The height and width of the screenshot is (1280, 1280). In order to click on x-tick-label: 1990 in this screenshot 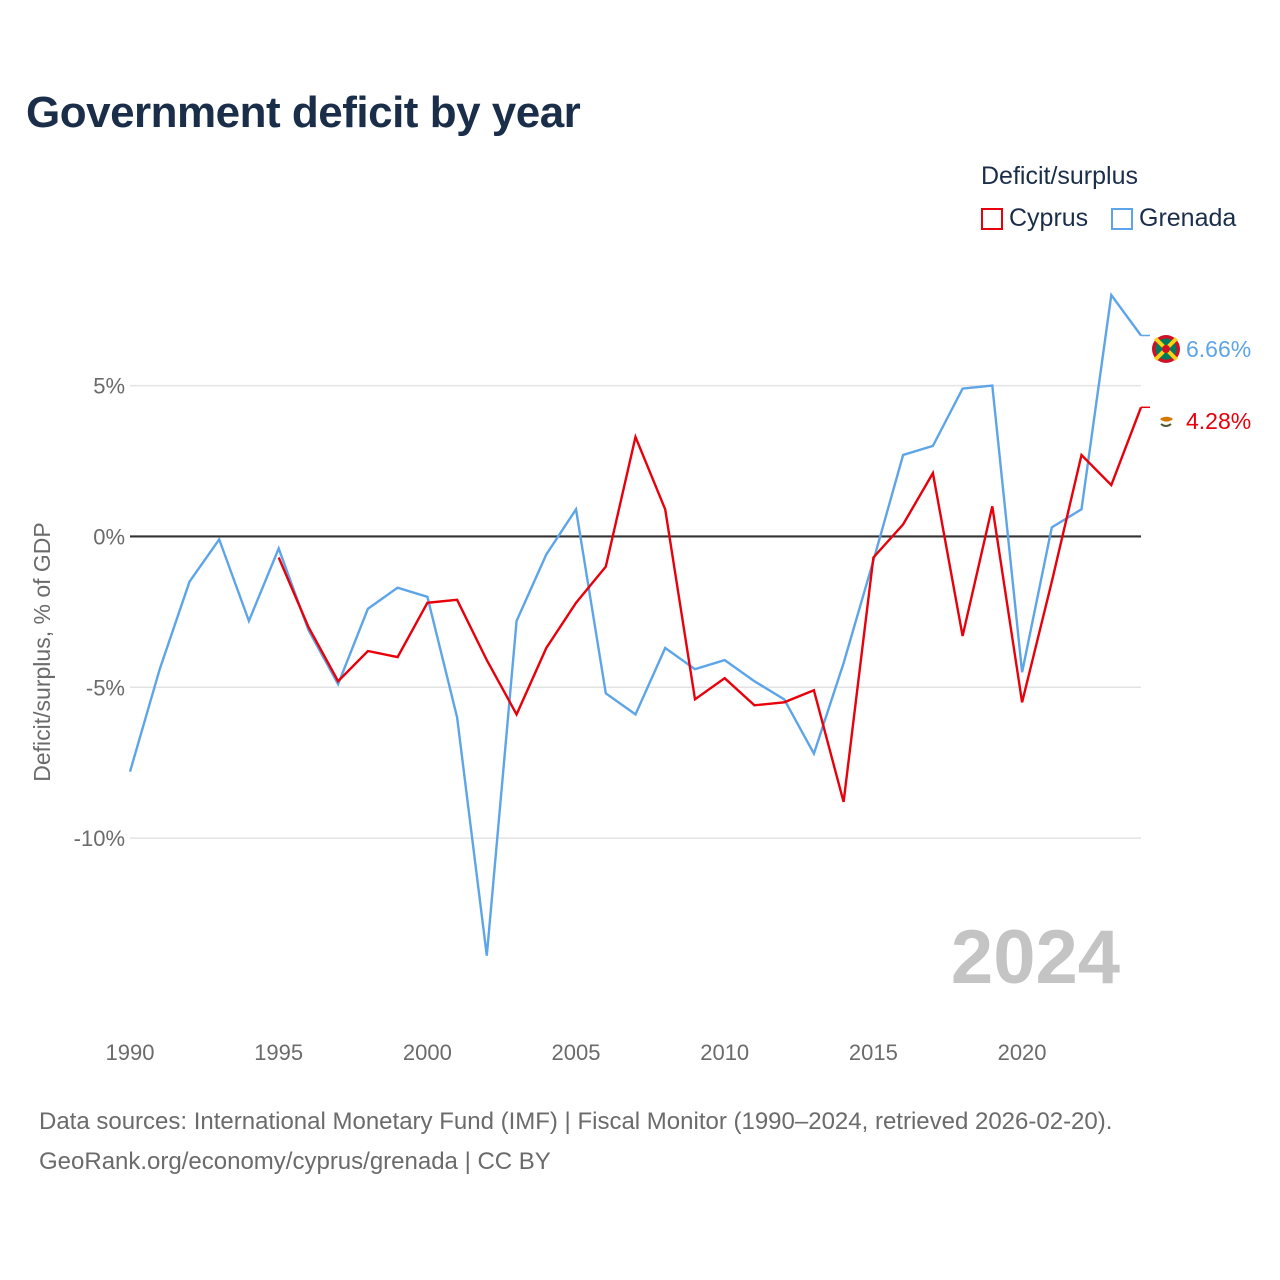, I will do `click(130, 1052)`.